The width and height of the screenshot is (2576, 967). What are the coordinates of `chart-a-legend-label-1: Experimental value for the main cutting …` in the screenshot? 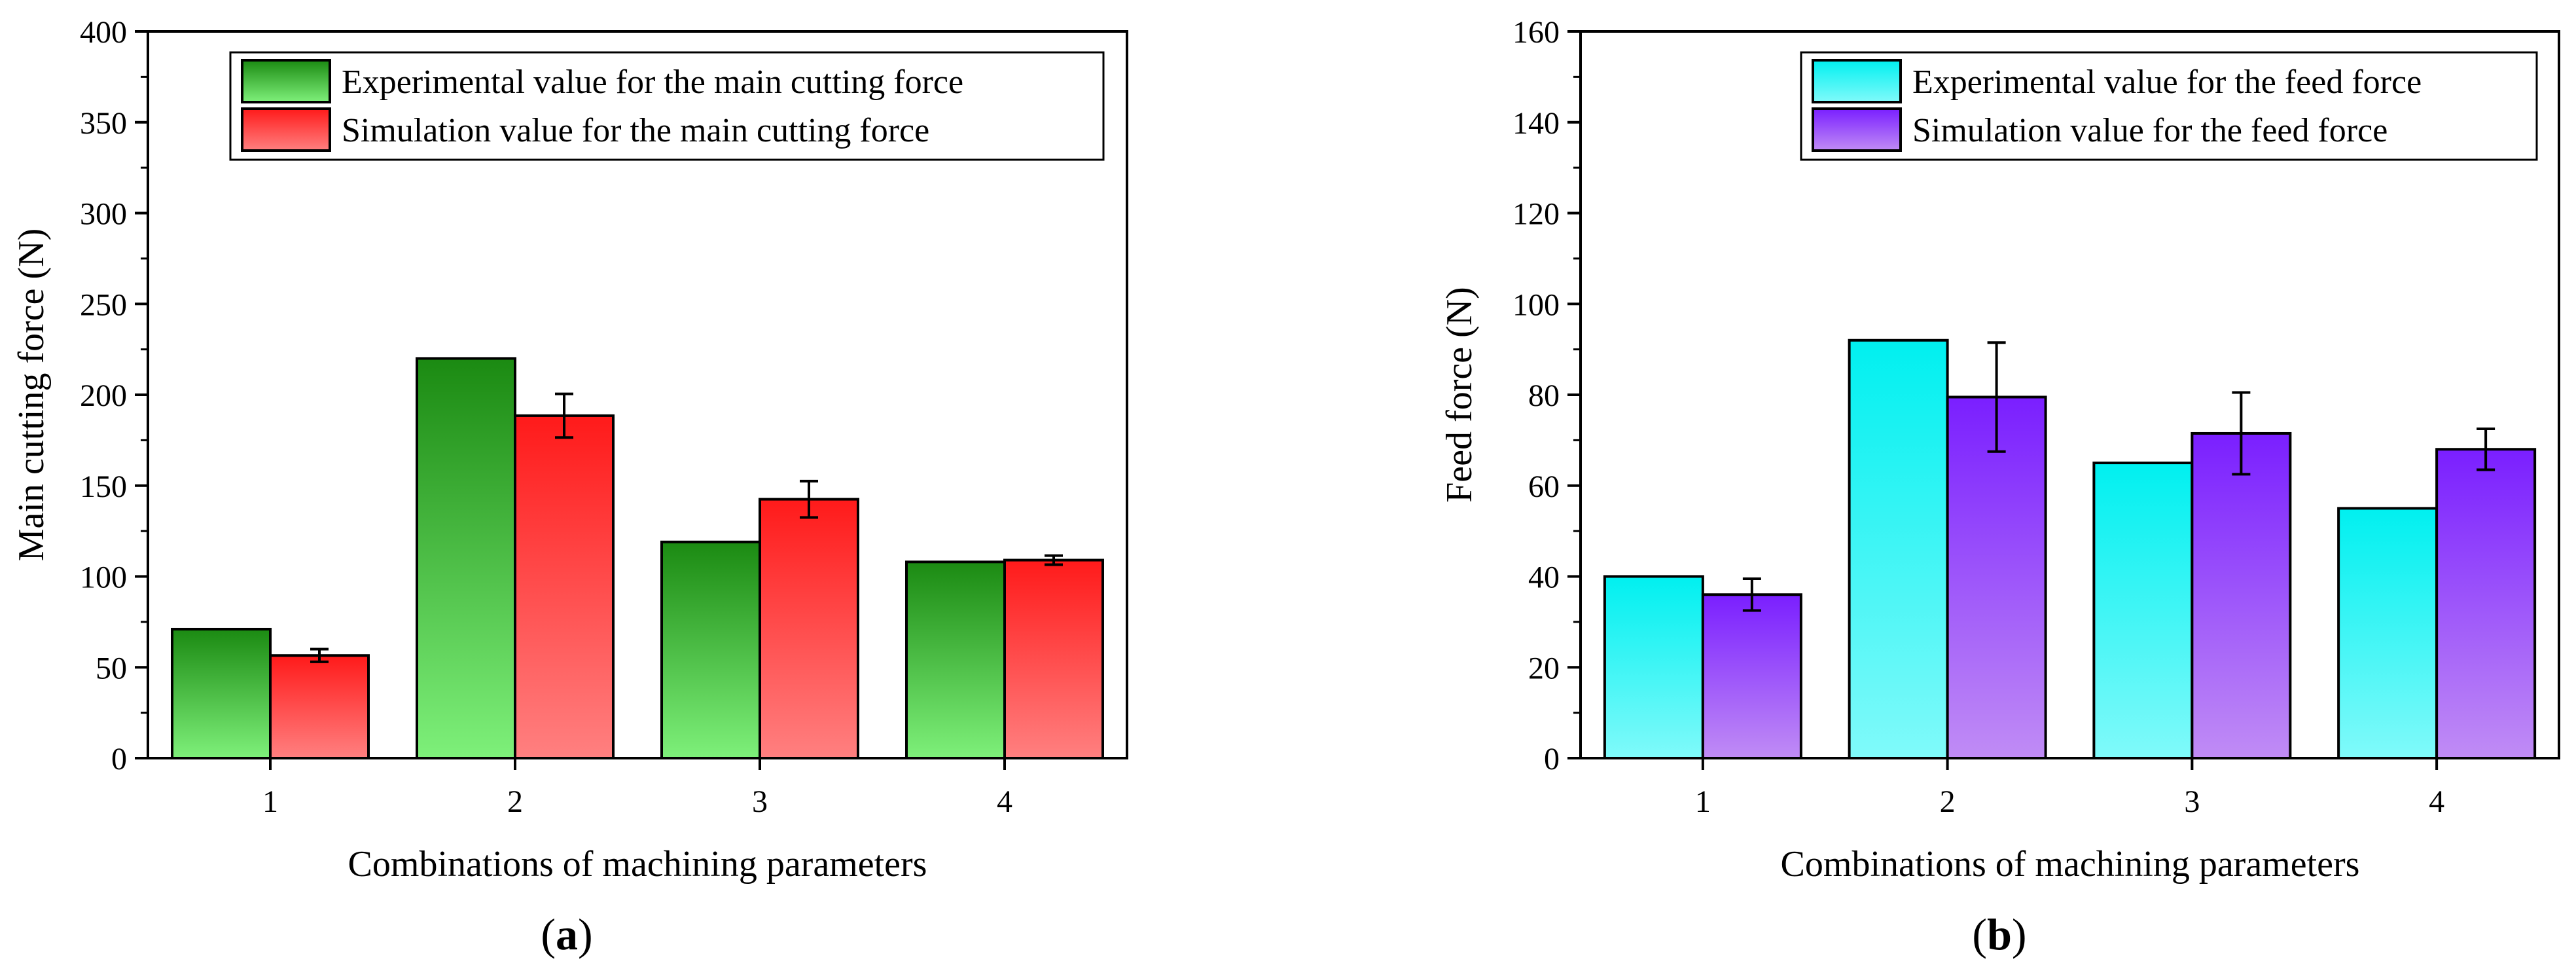 It's located at (652, 82).